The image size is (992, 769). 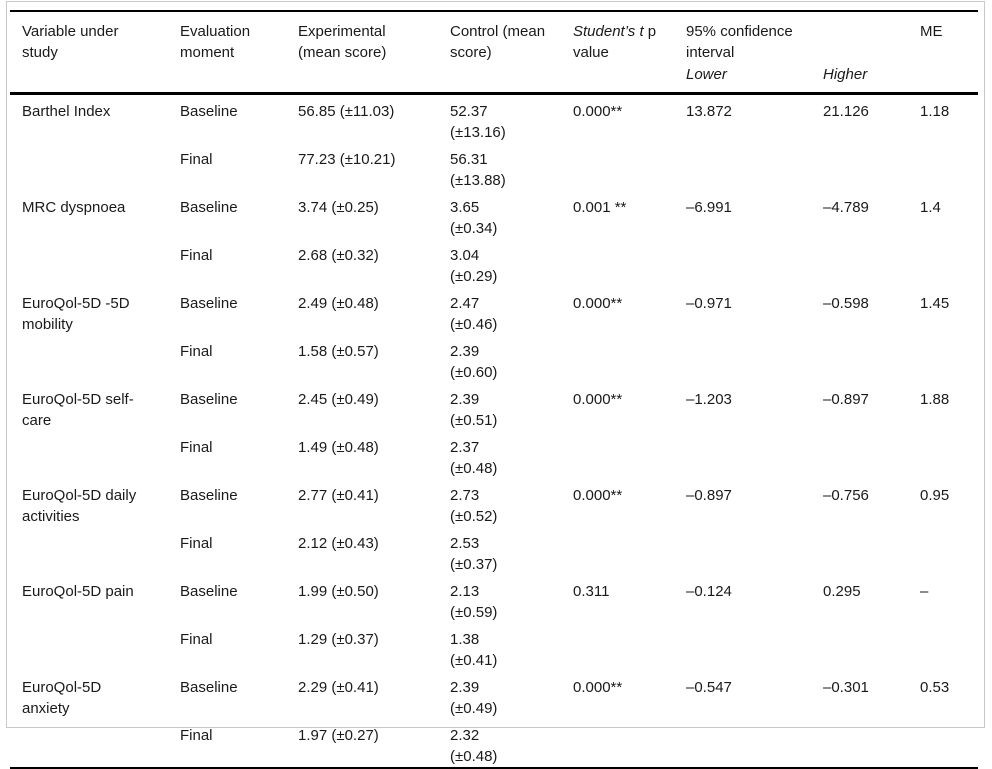 What do you see at coordinates (338, 399) in the screenshot?
I see `cell-experimental: 2.45 (±0.49)` at bounding box center [338, 399].